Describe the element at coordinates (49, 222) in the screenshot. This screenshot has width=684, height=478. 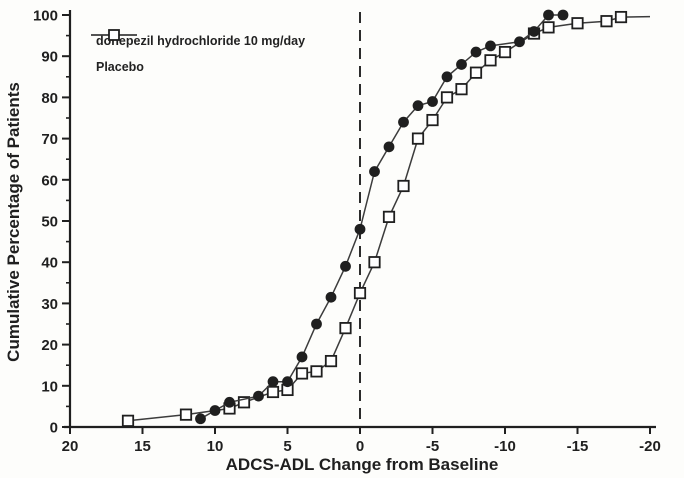
I see `y-tick-label: 50` at that location.